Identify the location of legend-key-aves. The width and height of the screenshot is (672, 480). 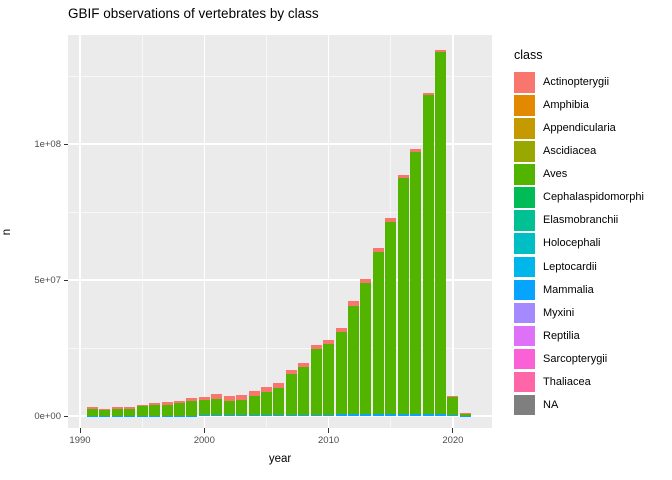
(524, 174).